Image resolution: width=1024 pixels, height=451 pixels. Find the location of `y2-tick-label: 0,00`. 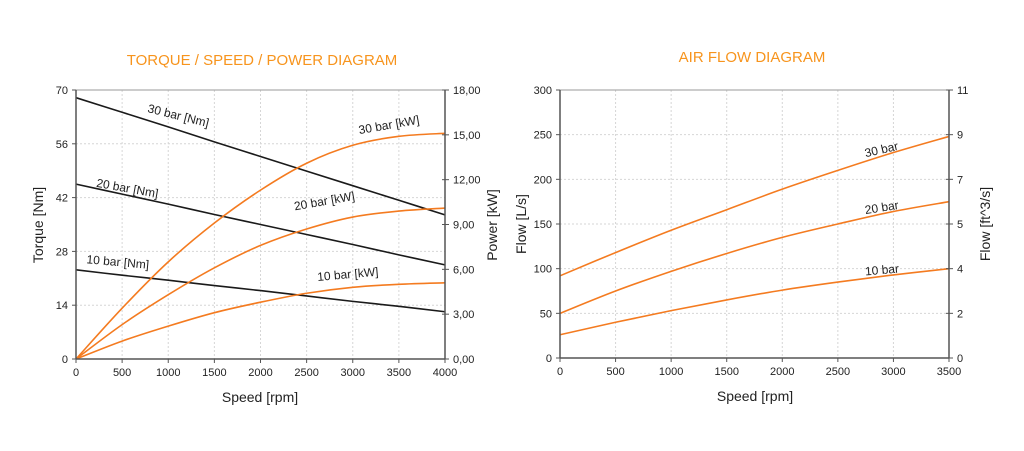

y2-tick-label: 0,00 is located at coordinates (463, 360).